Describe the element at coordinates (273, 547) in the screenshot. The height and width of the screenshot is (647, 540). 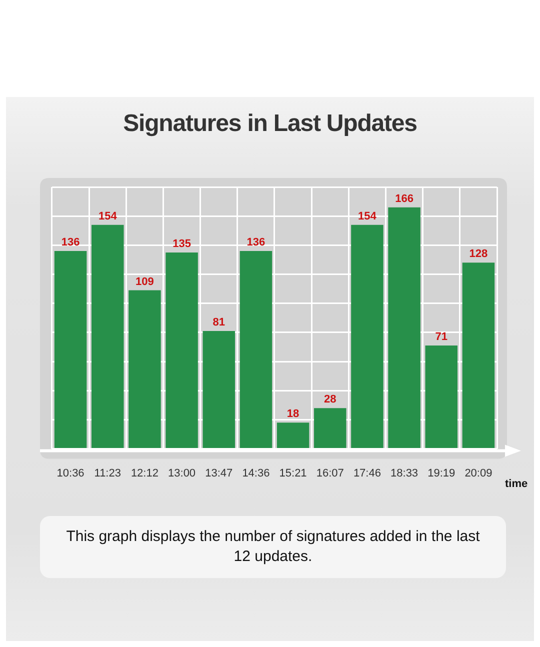
I see `text: This graph displays the number of signatures added in the last 12 updates.` at that location.